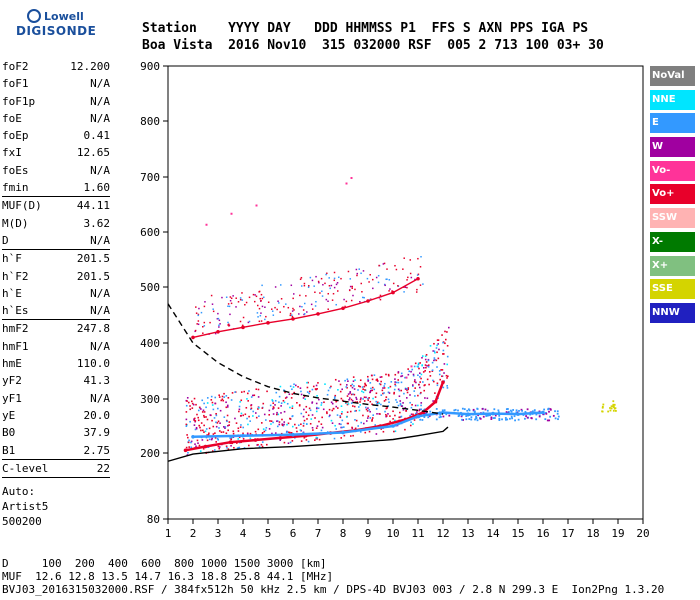 Image resolution: width=700 pixels, height=600 pixels. I want to click on series-point, so click(435, 401).